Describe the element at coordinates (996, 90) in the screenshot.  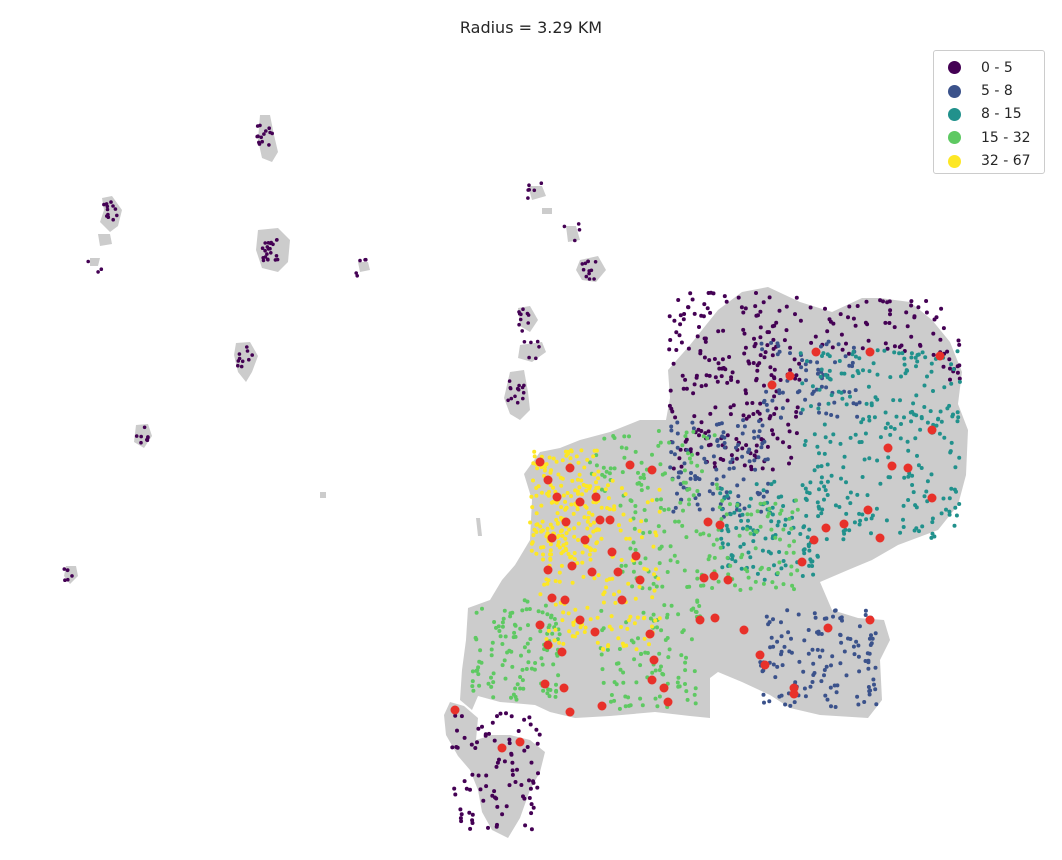
I see `legend-item: 5 - 8` at that location.